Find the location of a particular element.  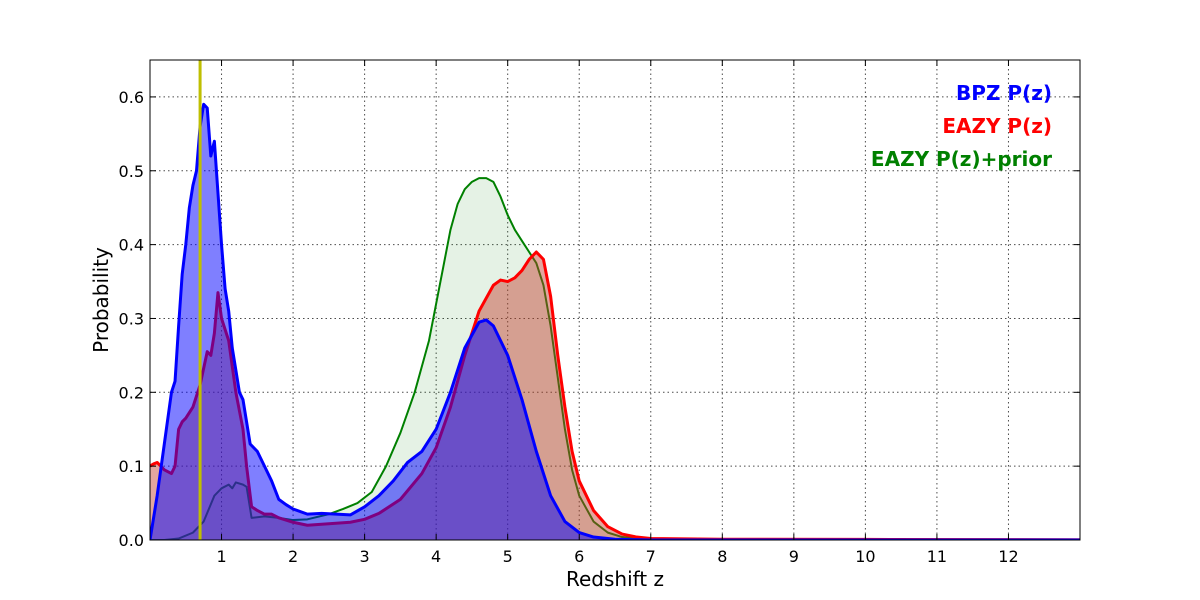

y-tick-label: 0.5 is located at coordinates (131, 171).